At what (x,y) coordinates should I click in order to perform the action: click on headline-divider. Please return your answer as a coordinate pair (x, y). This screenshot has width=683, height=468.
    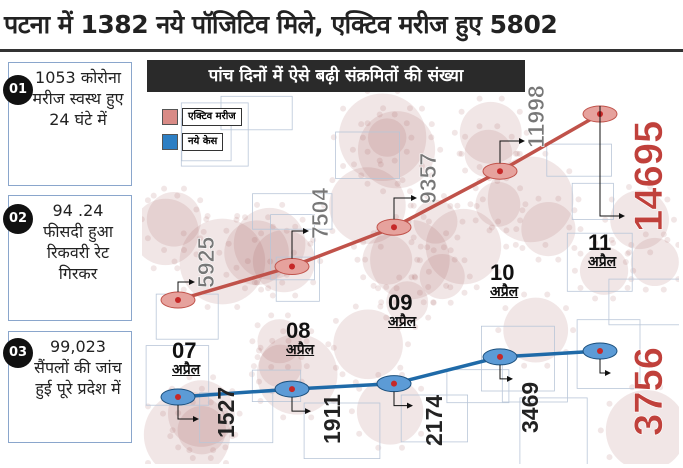
    Looking at the image, I should click on (341, 50).